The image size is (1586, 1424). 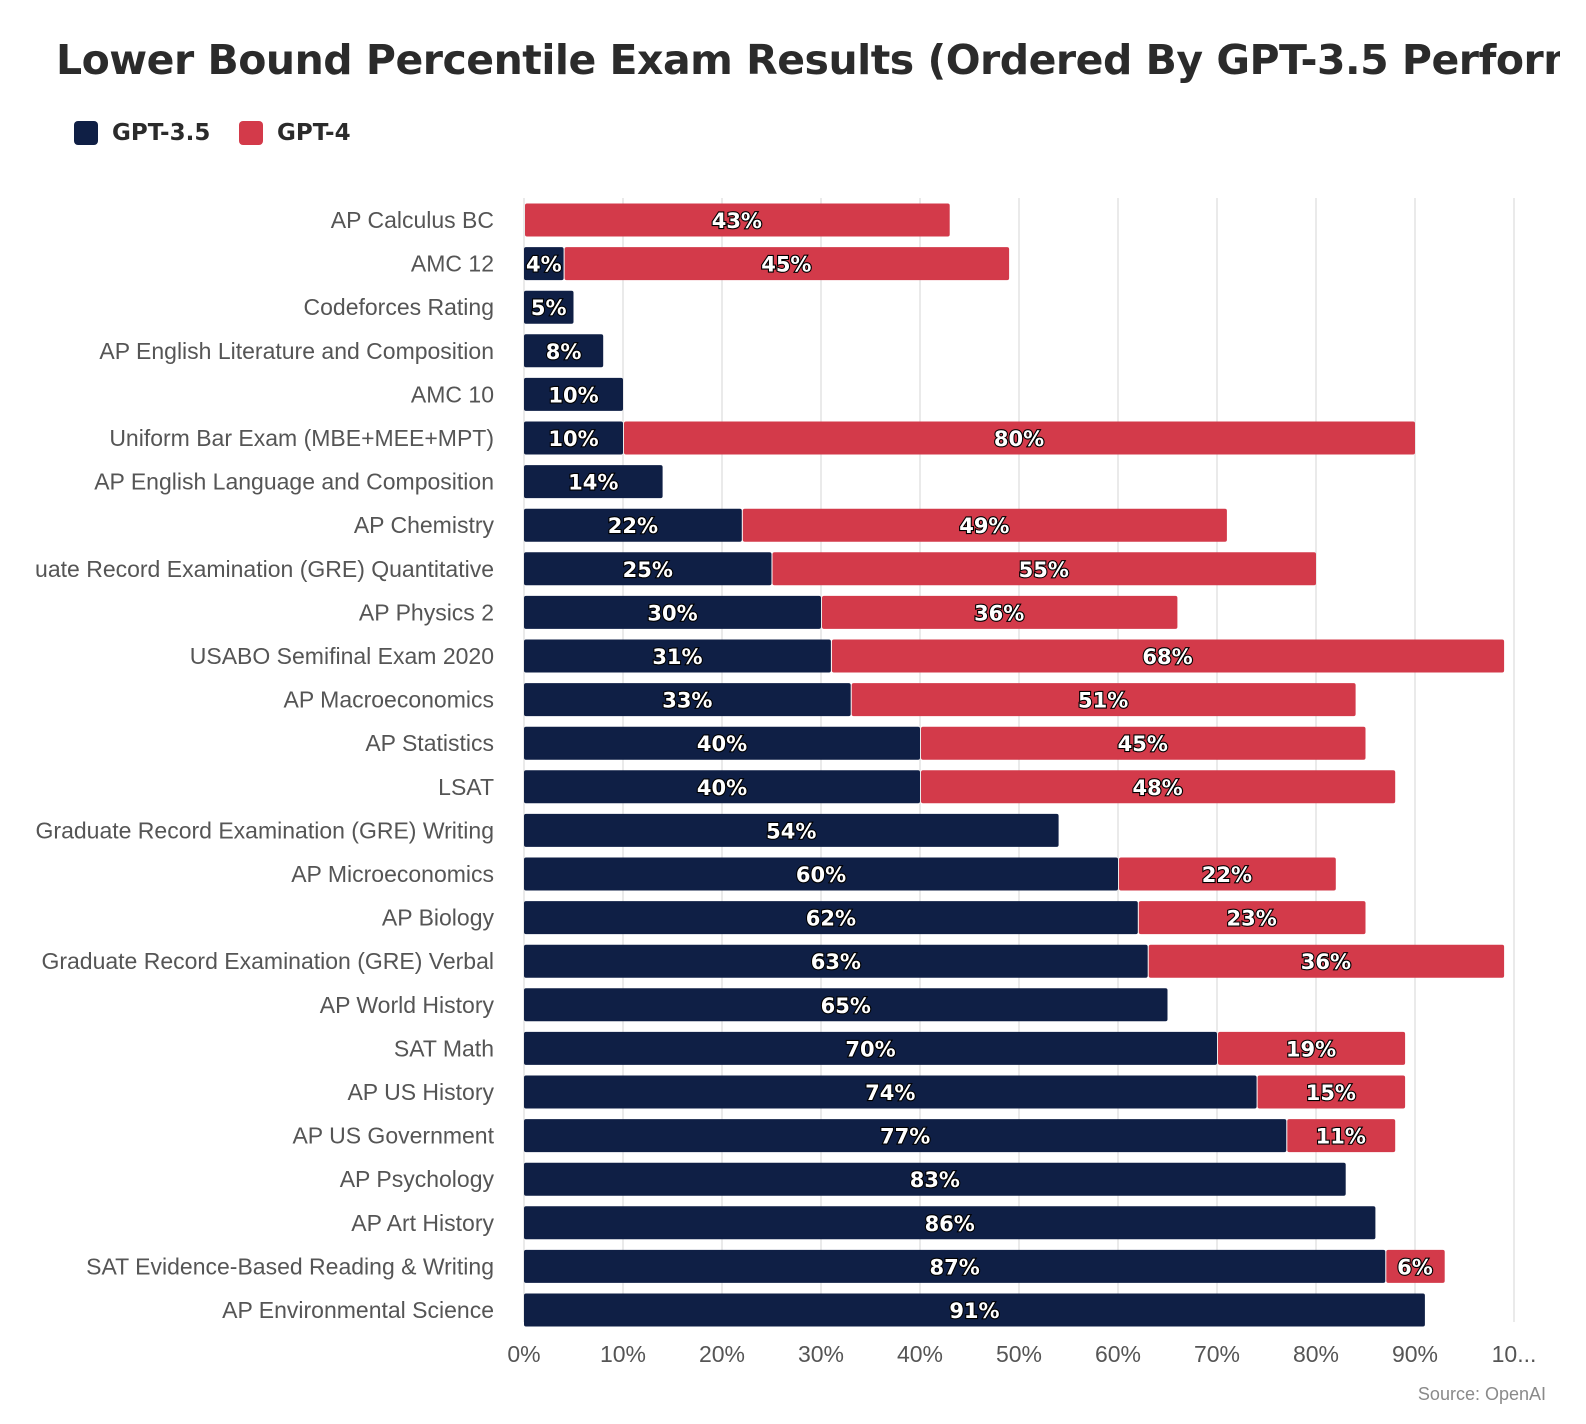 What do you see at coordinates (1103, 701) in the screenshot?
I see `data-label-gpt4: 51%` at bounding box center [1103, 701].